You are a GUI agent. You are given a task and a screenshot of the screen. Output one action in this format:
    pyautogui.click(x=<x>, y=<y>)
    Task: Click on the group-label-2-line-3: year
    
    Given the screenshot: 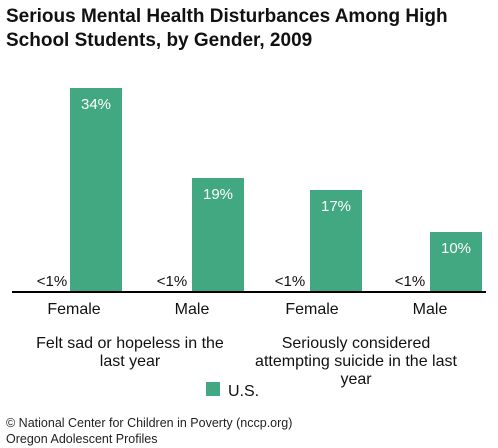 What is the action you would take?
    pyautogui.click(x=356, y=379)
    